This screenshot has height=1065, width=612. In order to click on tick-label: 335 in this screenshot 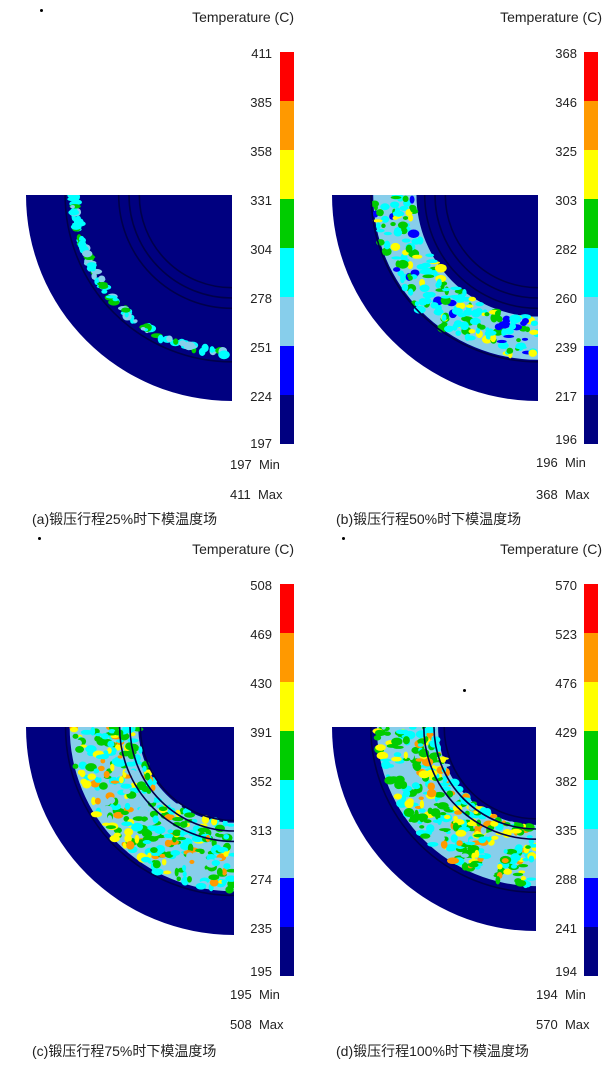, I will do `click(566, 830)`.